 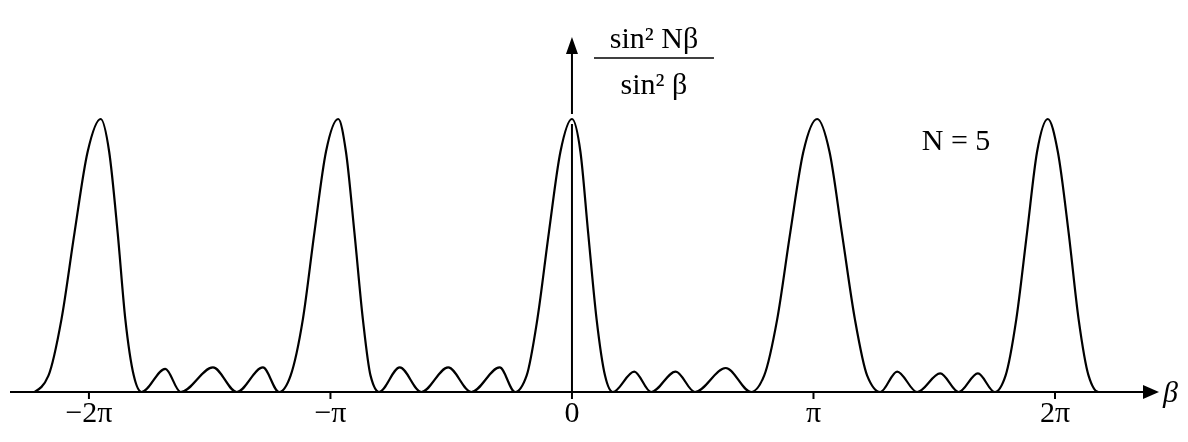 I want to click on x-tick-label: −2π, so click(x=89, y=412).